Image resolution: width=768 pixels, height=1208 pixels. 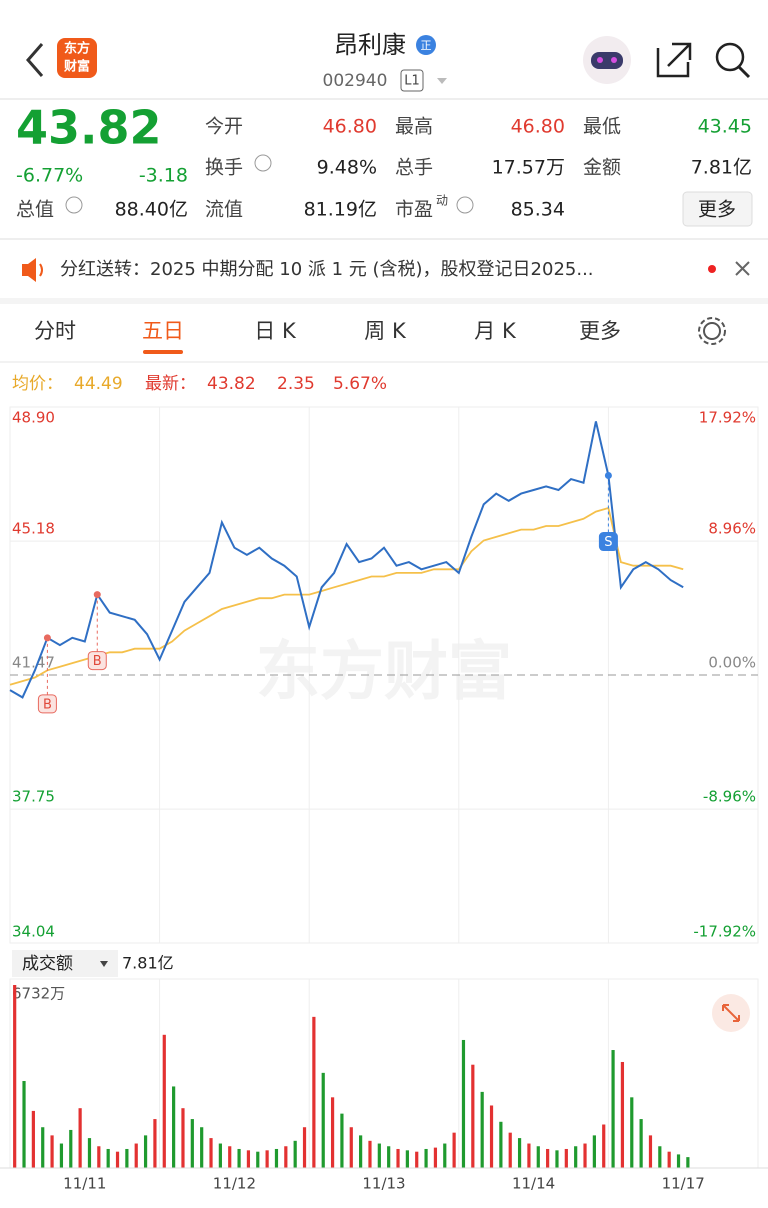 What do you see at coordinates (717, 209) in the screenshot?
I see `more-button` at bounding box center [717, 209].